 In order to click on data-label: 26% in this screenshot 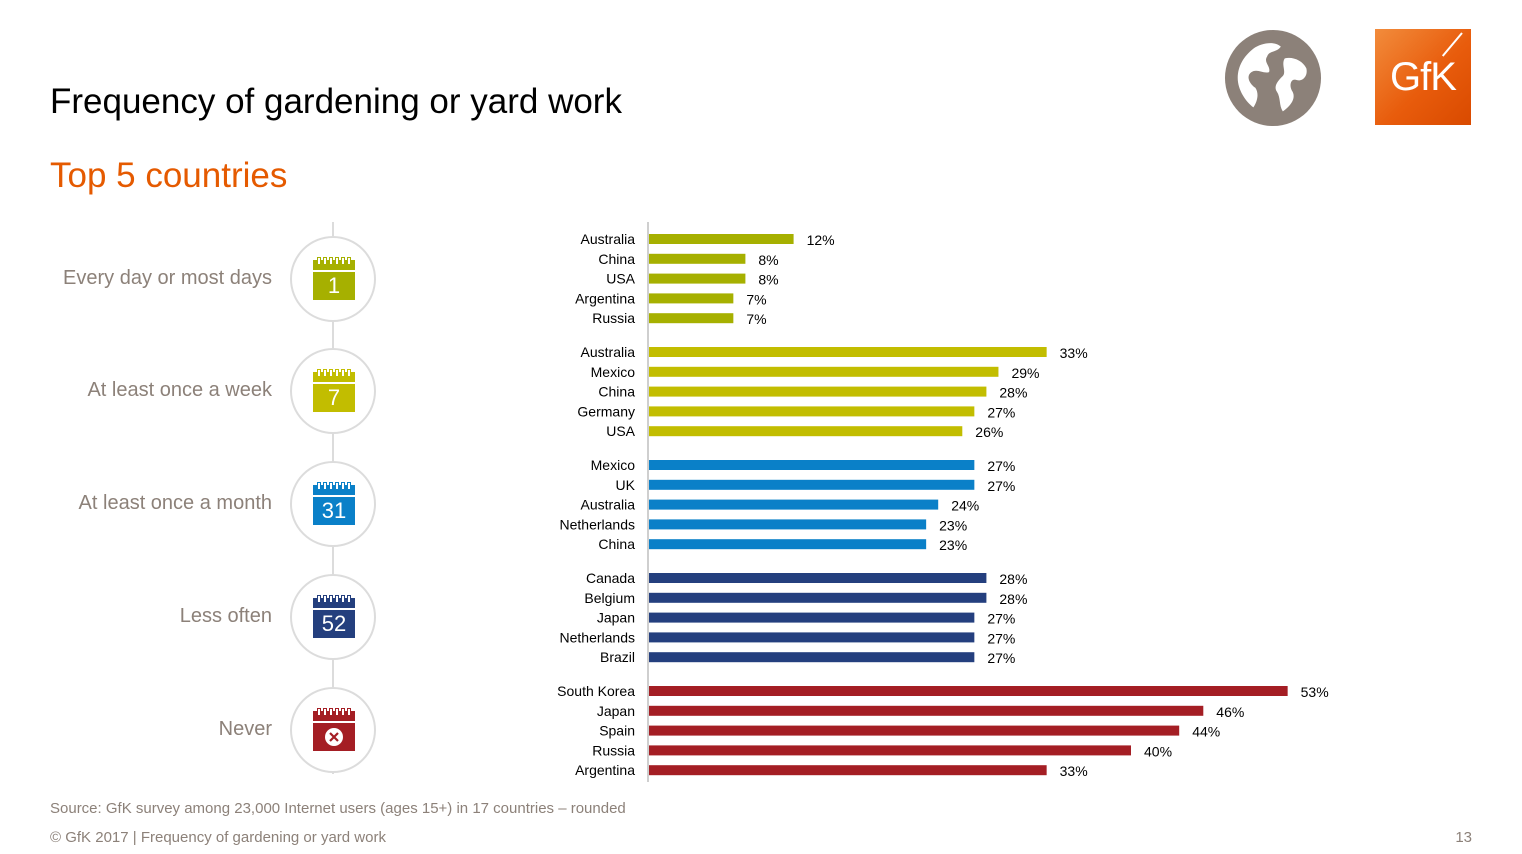, I will do `click(989, 432)`.